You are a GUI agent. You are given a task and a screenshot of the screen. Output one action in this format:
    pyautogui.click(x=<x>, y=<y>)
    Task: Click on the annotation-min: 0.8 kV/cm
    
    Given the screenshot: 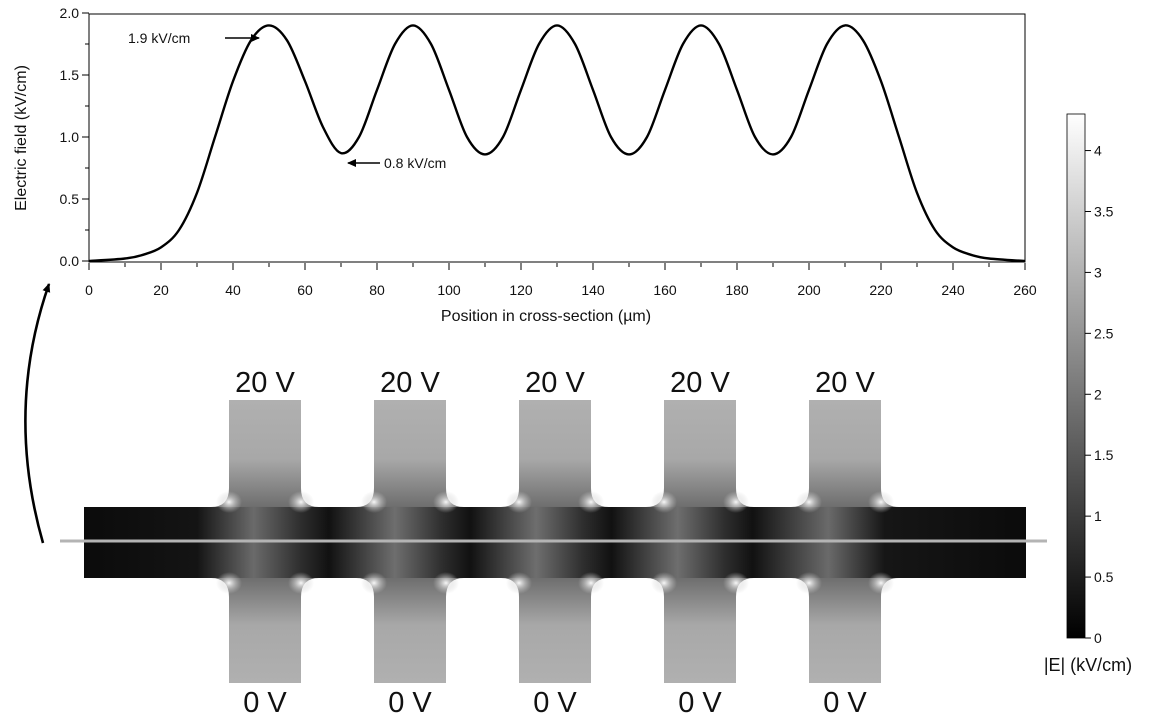 What is the action you would take?
    pyautogui.click(x=415, y=163)
    